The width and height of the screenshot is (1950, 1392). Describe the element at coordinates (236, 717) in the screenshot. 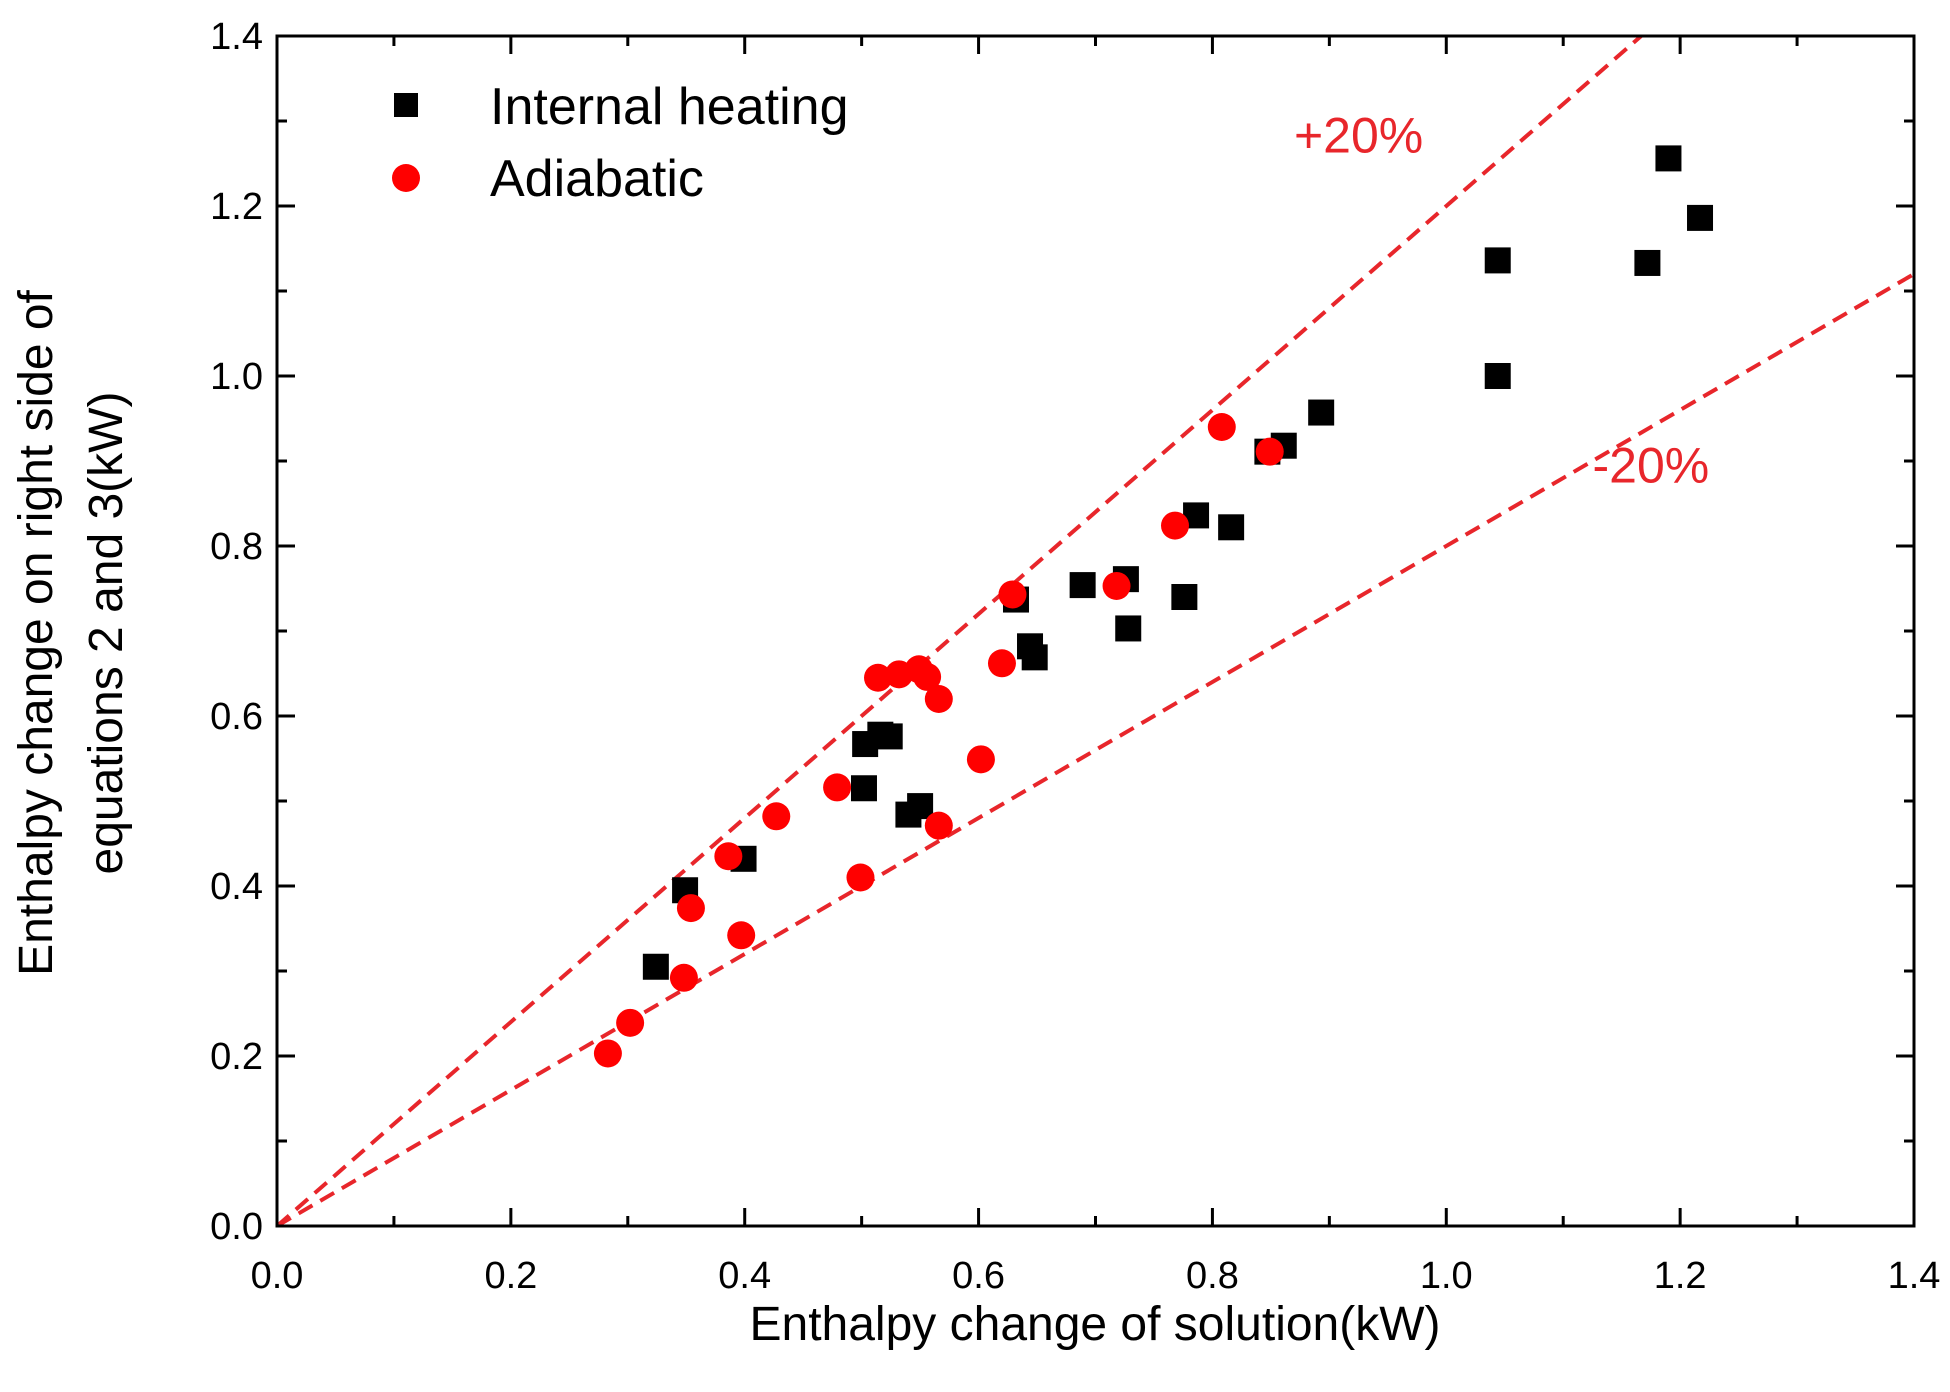

I see `y-tick-label: 0.6` at that location.